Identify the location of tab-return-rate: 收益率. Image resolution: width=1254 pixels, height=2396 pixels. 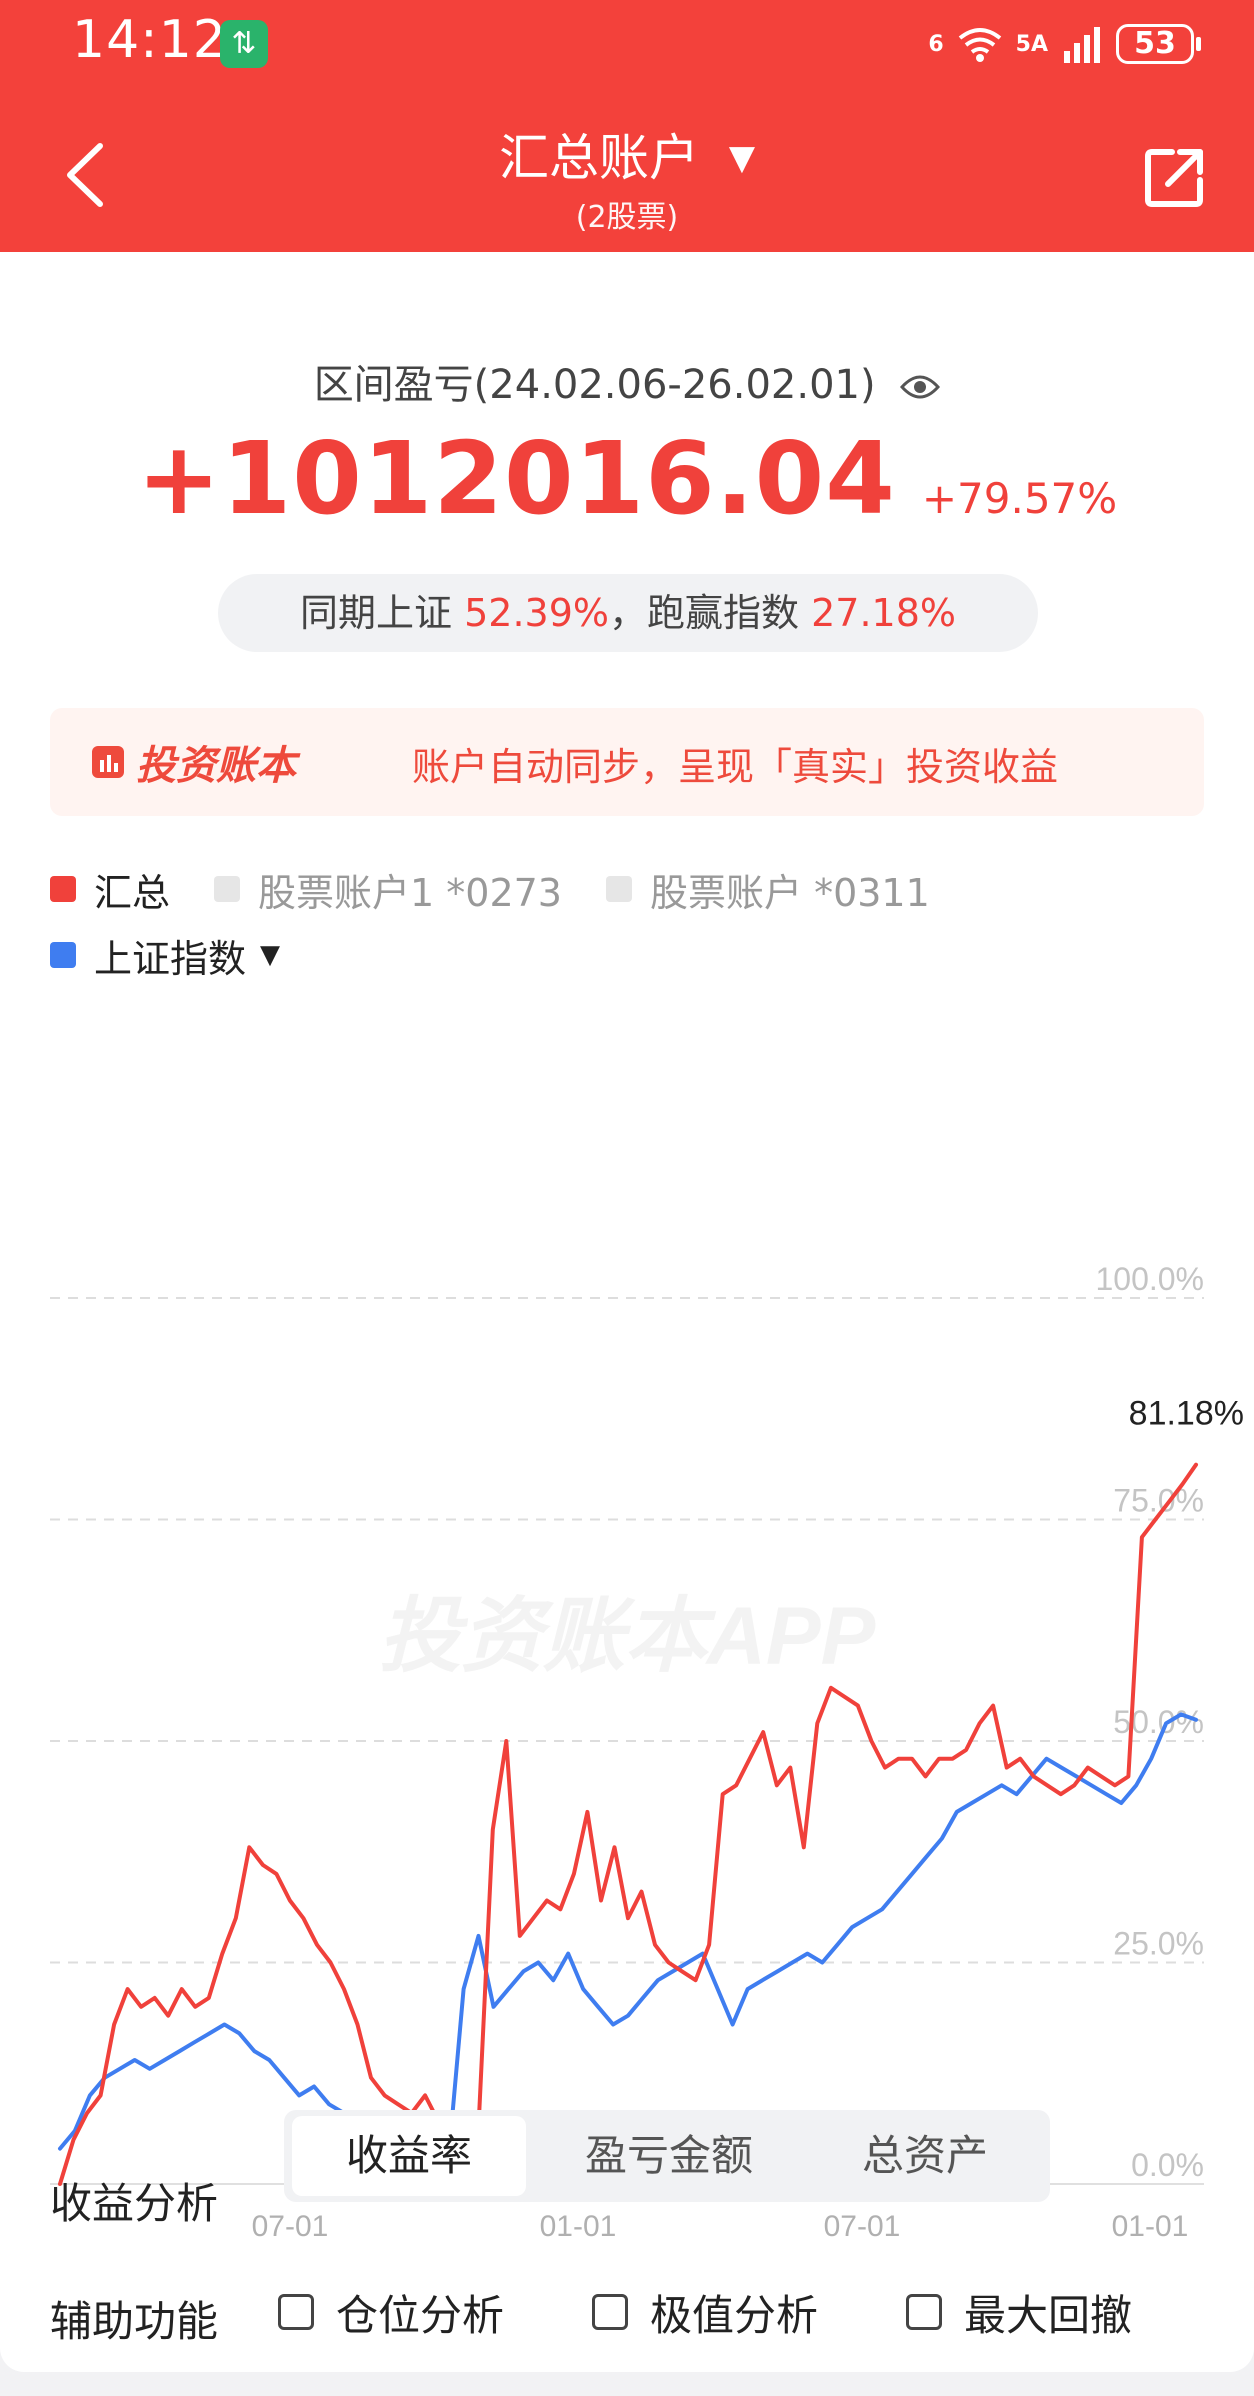
(409, 2156).